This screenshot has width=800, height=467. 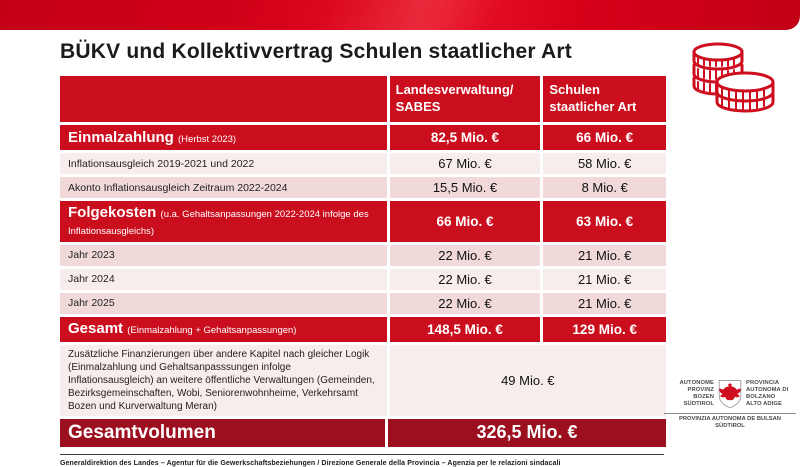 What do you see at coordinates (223, 303) in the screenshot?
I see `row-label: Jahr 2025` at bounding box center [223, 303].